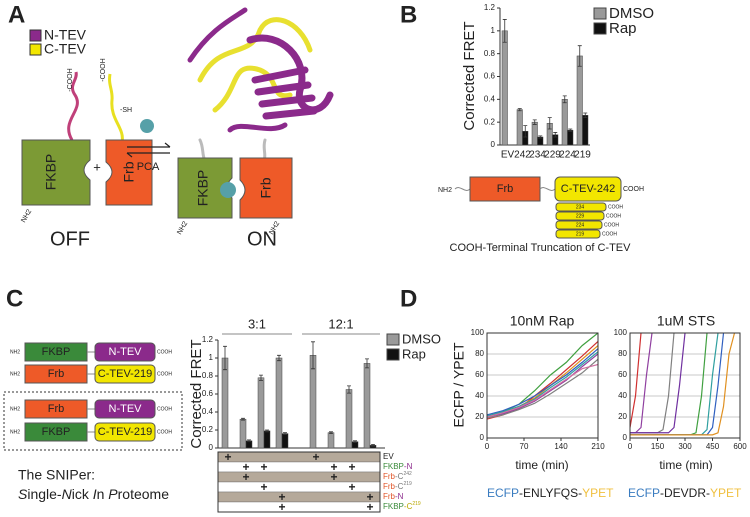 The width and height of the screenshot is (750, 517). Describe the element at coordinates (211, 447) in the screenshot. I see `y-tick-label: 0` at that location.